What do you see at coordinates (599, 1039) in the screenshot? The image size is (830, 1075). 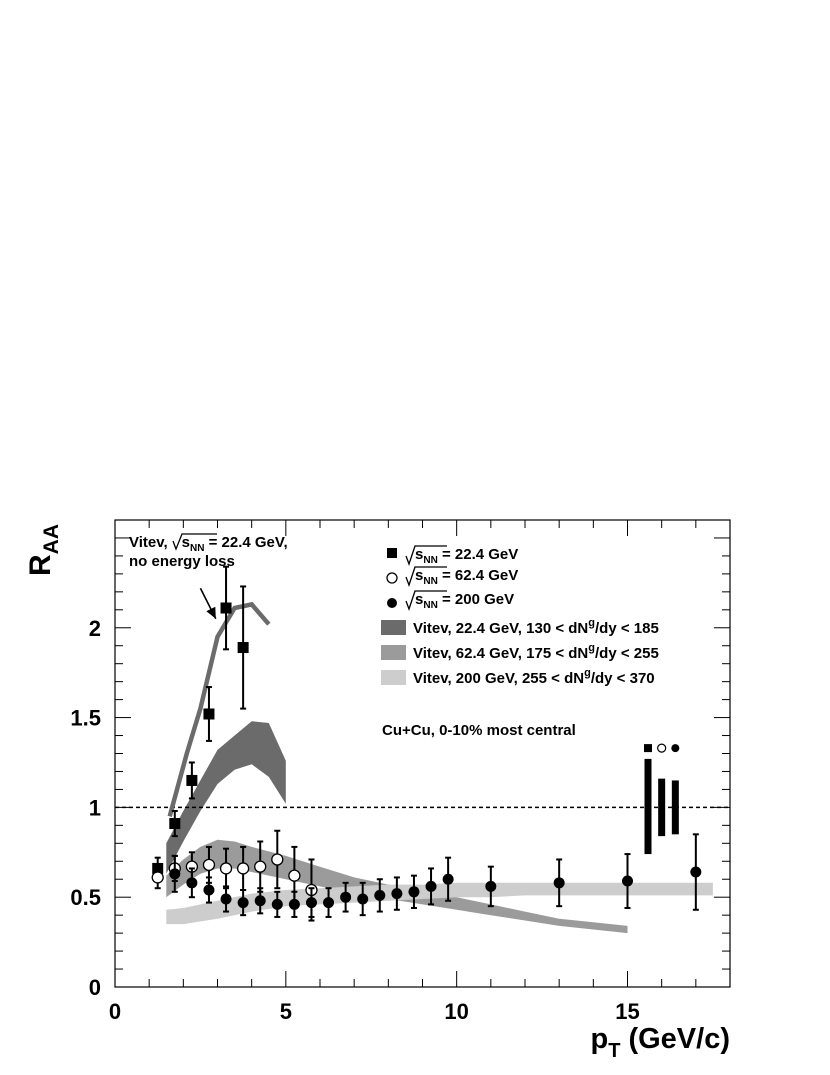 I see `x-axis-title-main: p` at bounding box center [599, 1039].